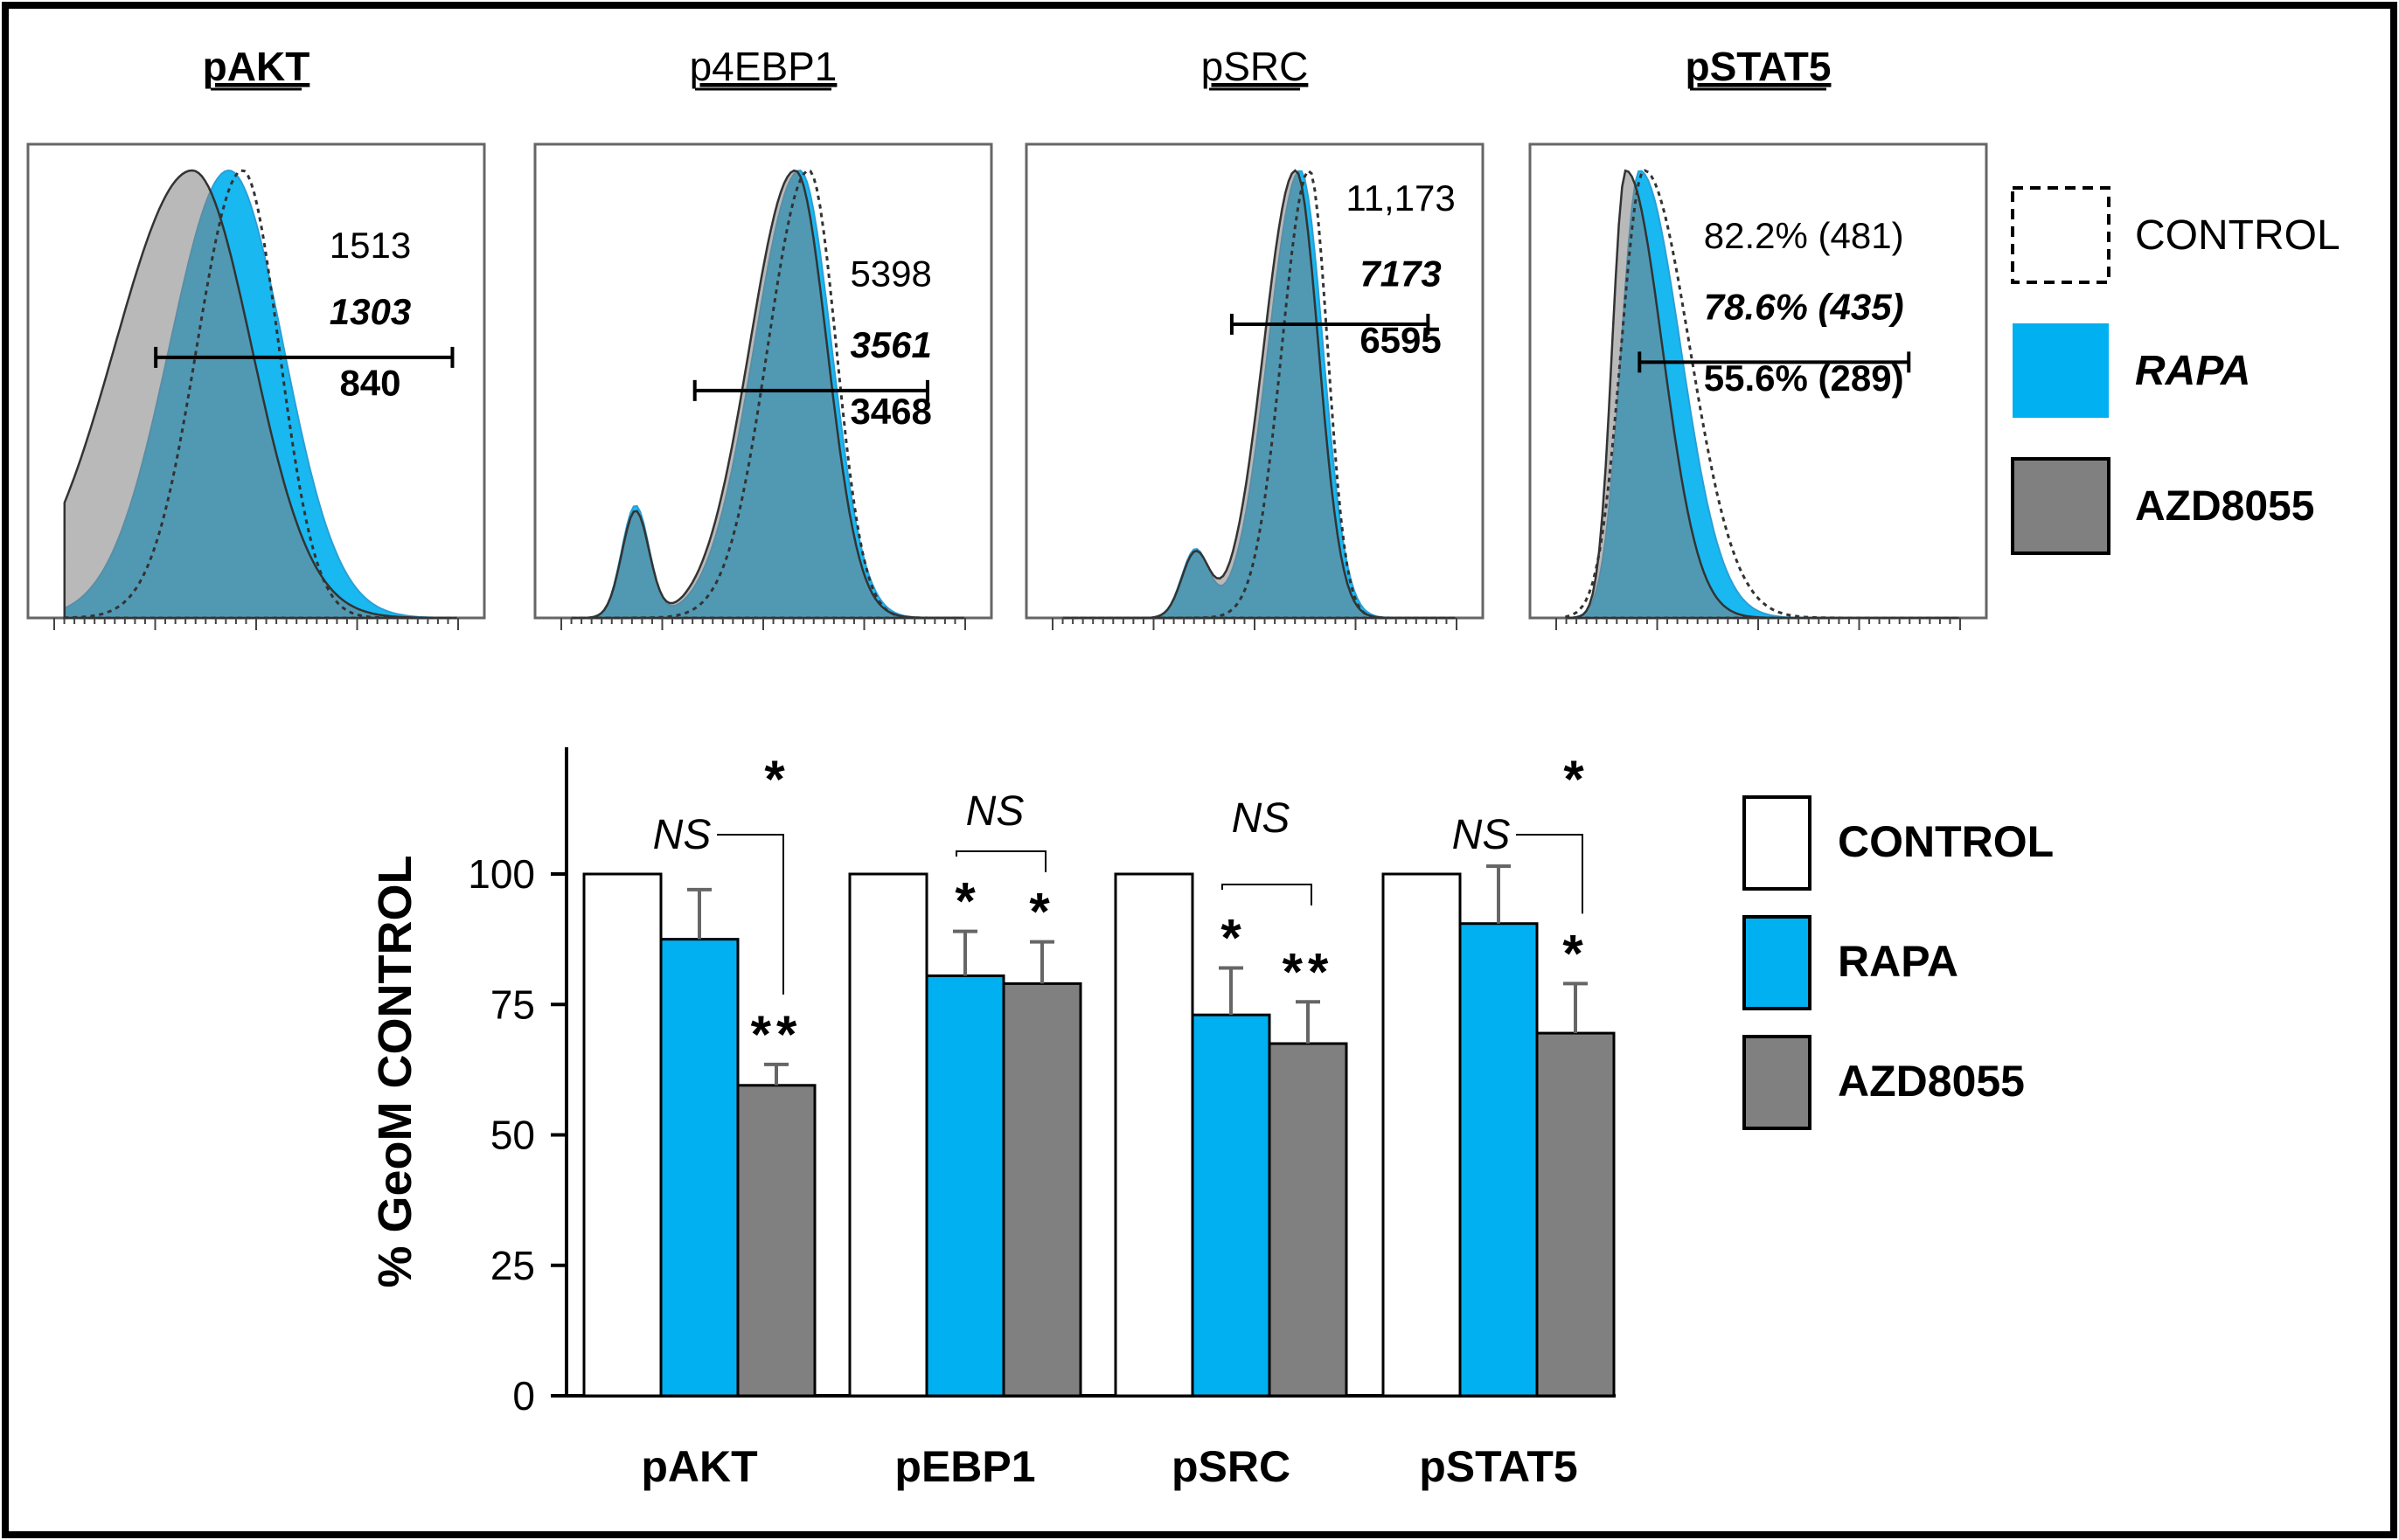  Describe the element at coordinates (1255, 66) in the screenshot. I see `histogram-title: pSRC` at that location.